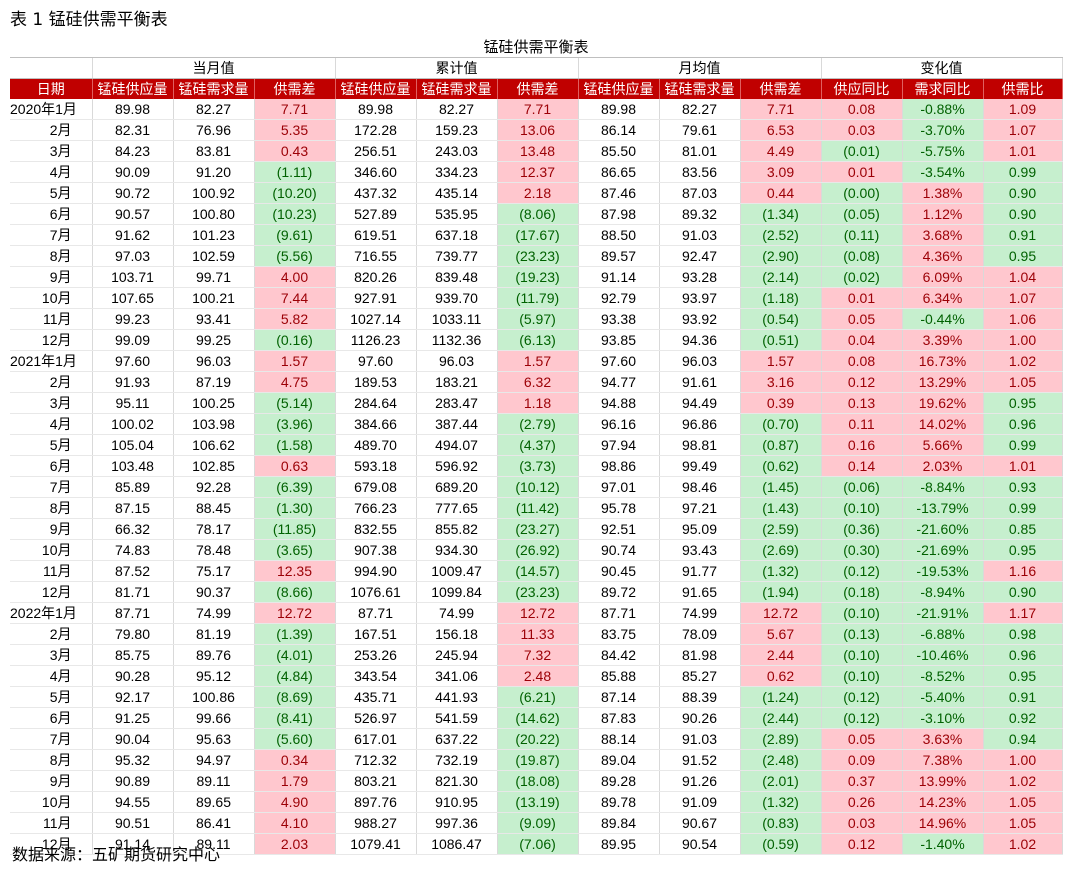 The image size is (1080, 872). I want to click on table-cell: 997.36, so click(457, 823).